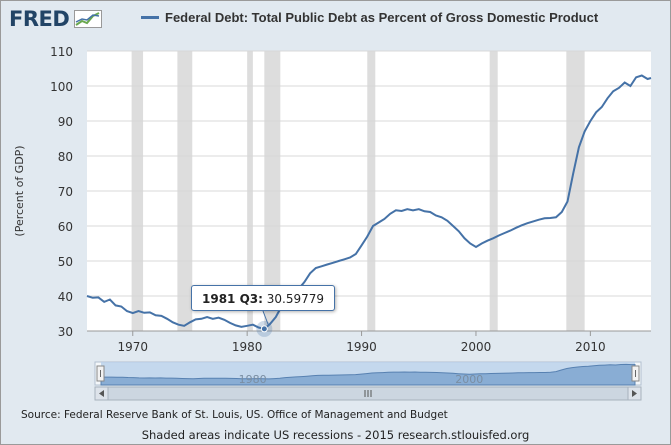 The height and width of the screenshot is (445, 671). Describe the element at coordinates (88, 19) in the screenshot. I see `trend-chart-icon` at that location.